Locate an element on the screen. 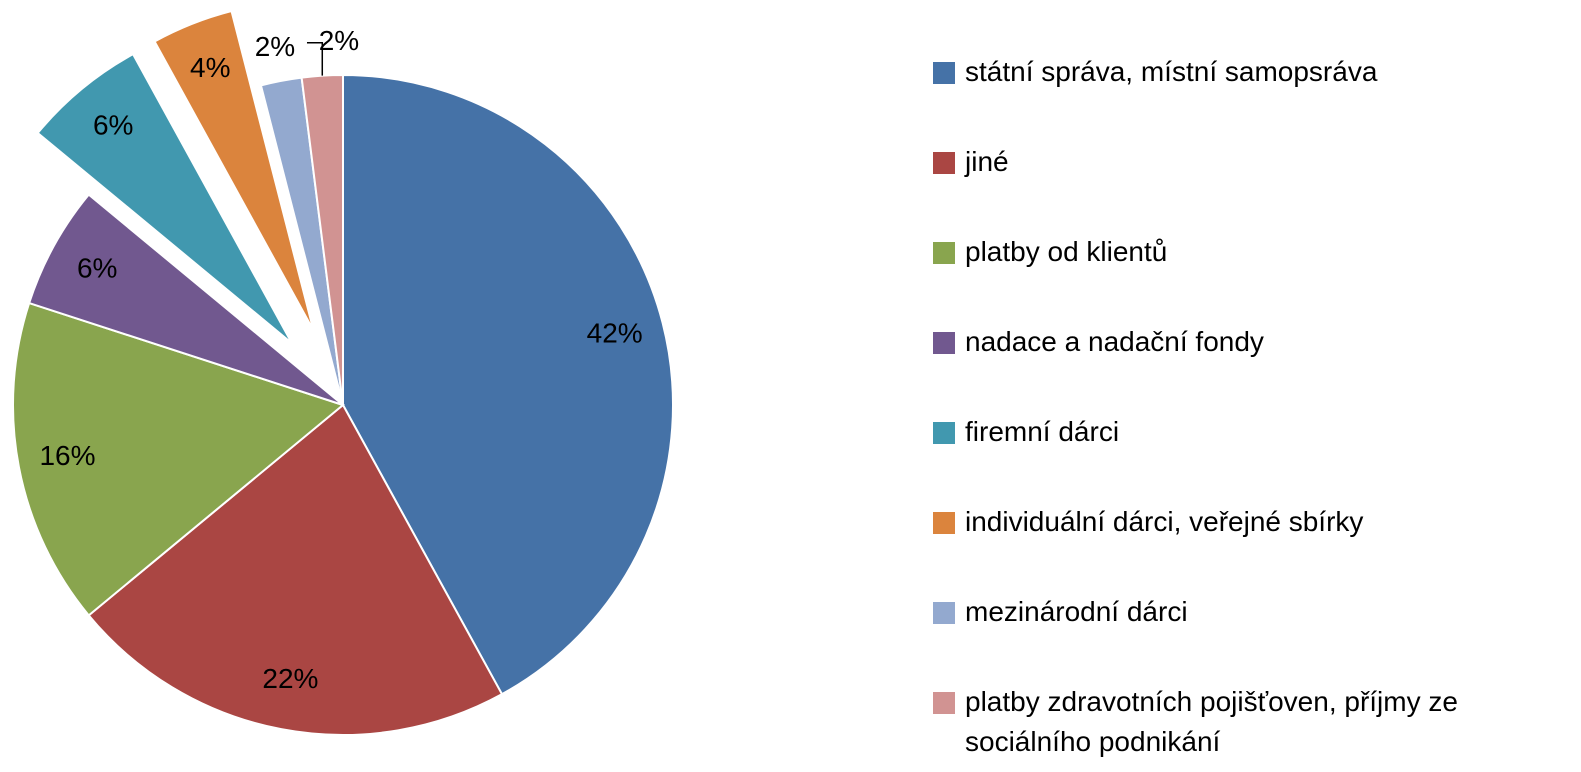  data-label: 42% is located at coordinates (615, 333).